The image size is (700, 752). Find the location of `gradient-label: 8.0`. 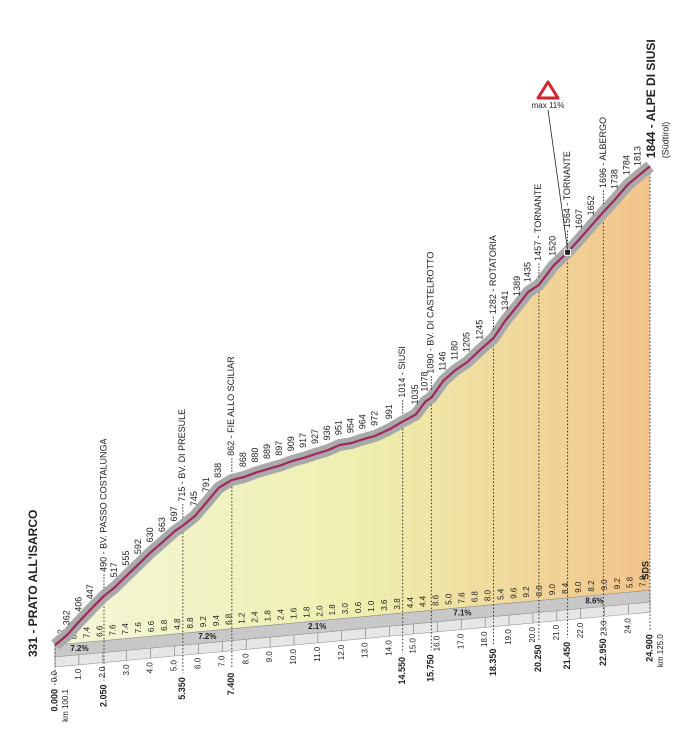

gradient-label: 8.0 is located at coordinates (539, 591).